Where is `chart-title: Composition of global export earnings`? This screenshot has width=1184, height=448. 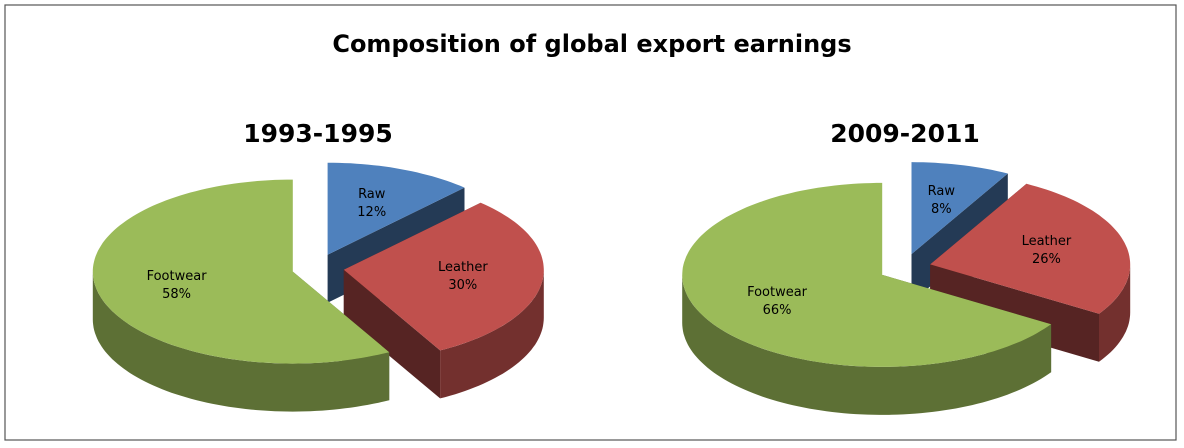 chart-title: Composition of global export earnings is located at coordinates (591, 44).